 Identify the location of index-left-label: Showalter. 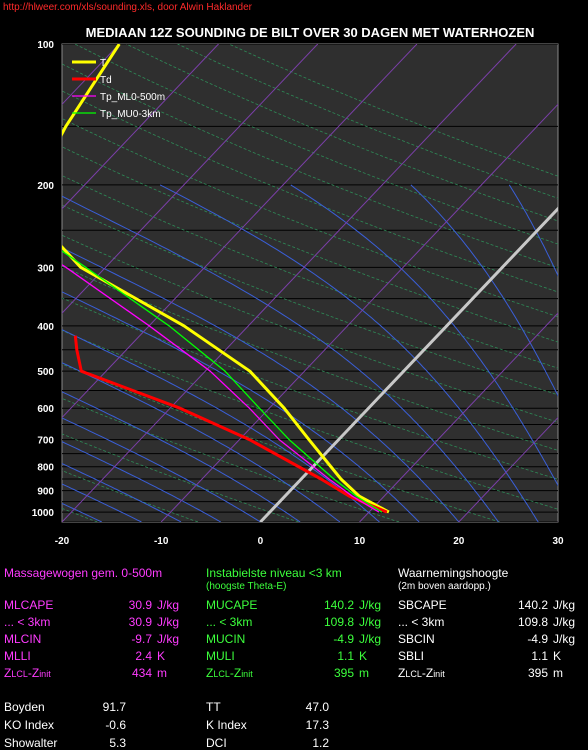
(30, 743).